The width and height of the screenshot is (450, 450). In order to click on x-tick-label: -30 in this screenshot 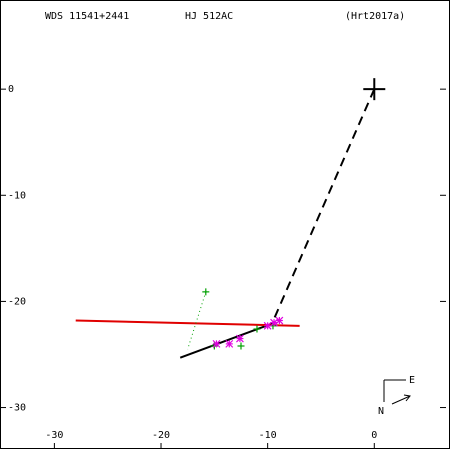, I will do `click(54, 435)`.